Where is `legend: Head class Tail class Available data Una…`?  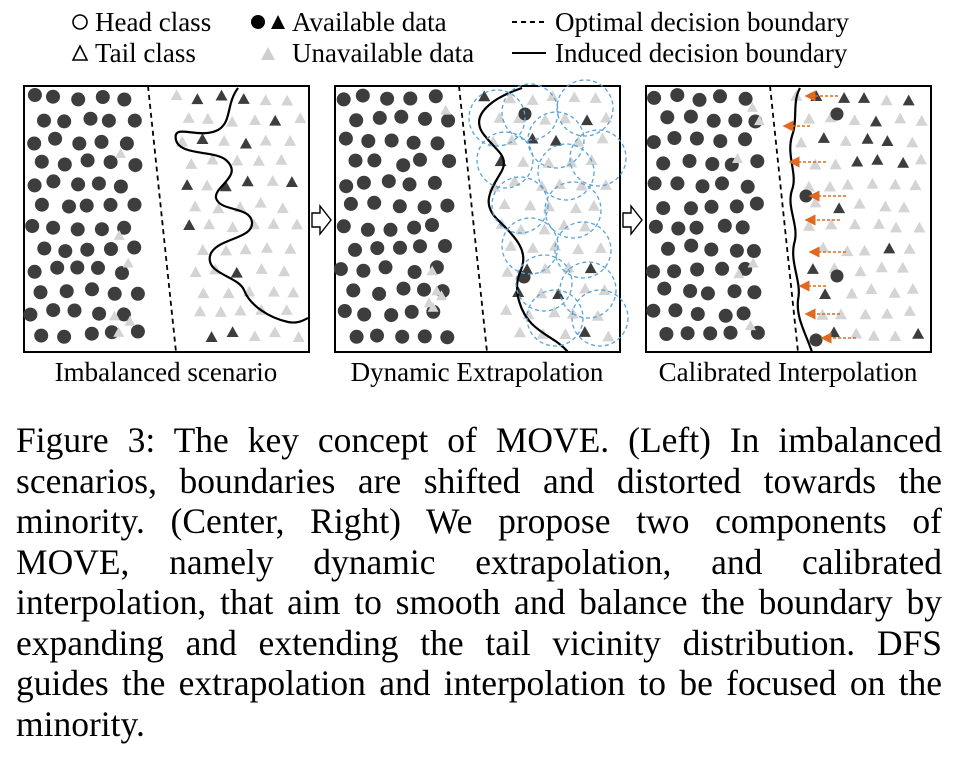
legend: Head class Tail class Available data Una… is located at coordinates (460, 37).